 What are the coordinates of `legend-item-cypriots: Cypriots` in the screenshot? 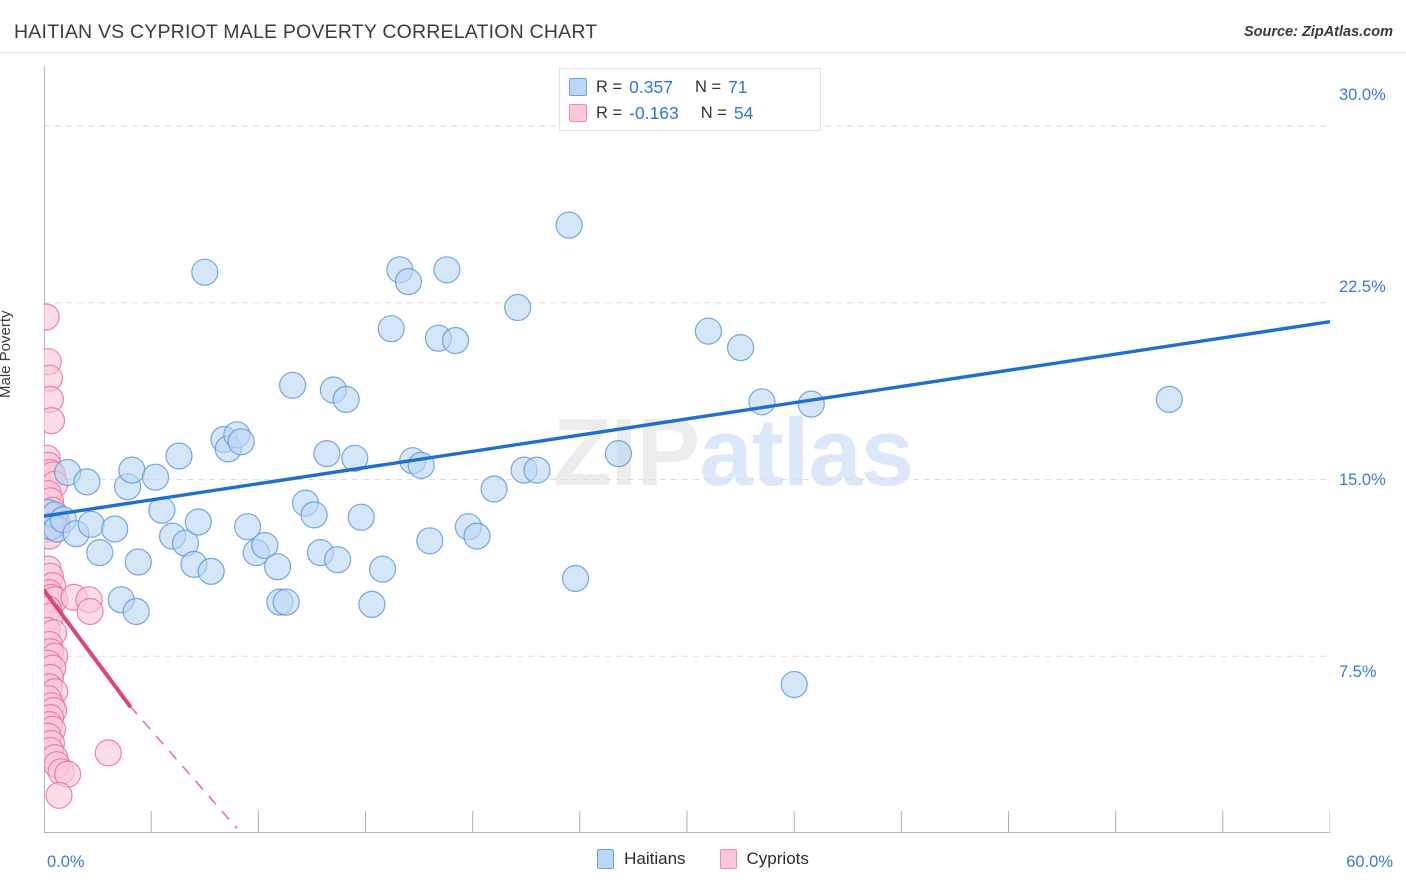 It's located at (764, 859).